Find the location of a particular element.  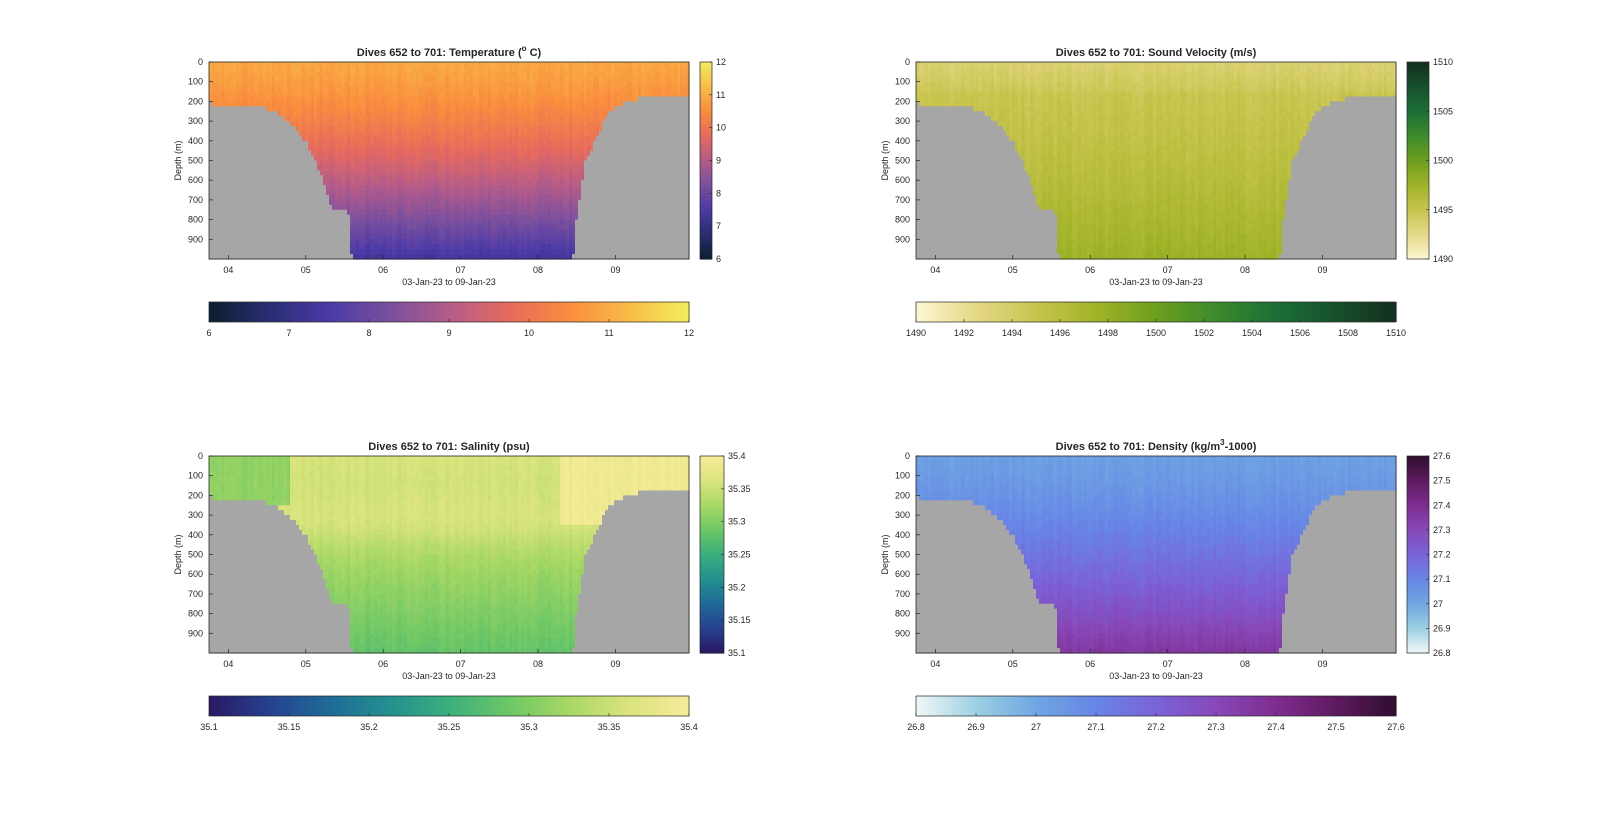

temperature-heatmap-cells is located at coordinates (449, 161).